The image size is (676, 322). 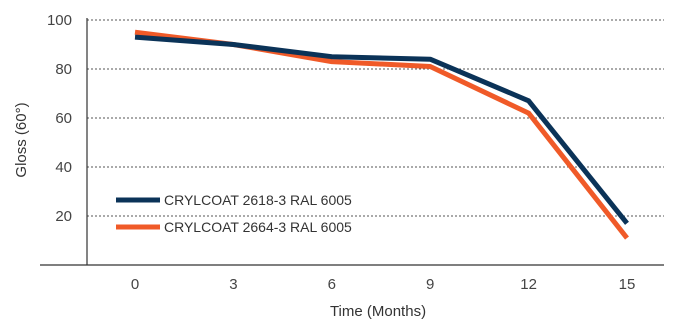 I want to click on y-tick-label: 100, so click(x=59, y=20).